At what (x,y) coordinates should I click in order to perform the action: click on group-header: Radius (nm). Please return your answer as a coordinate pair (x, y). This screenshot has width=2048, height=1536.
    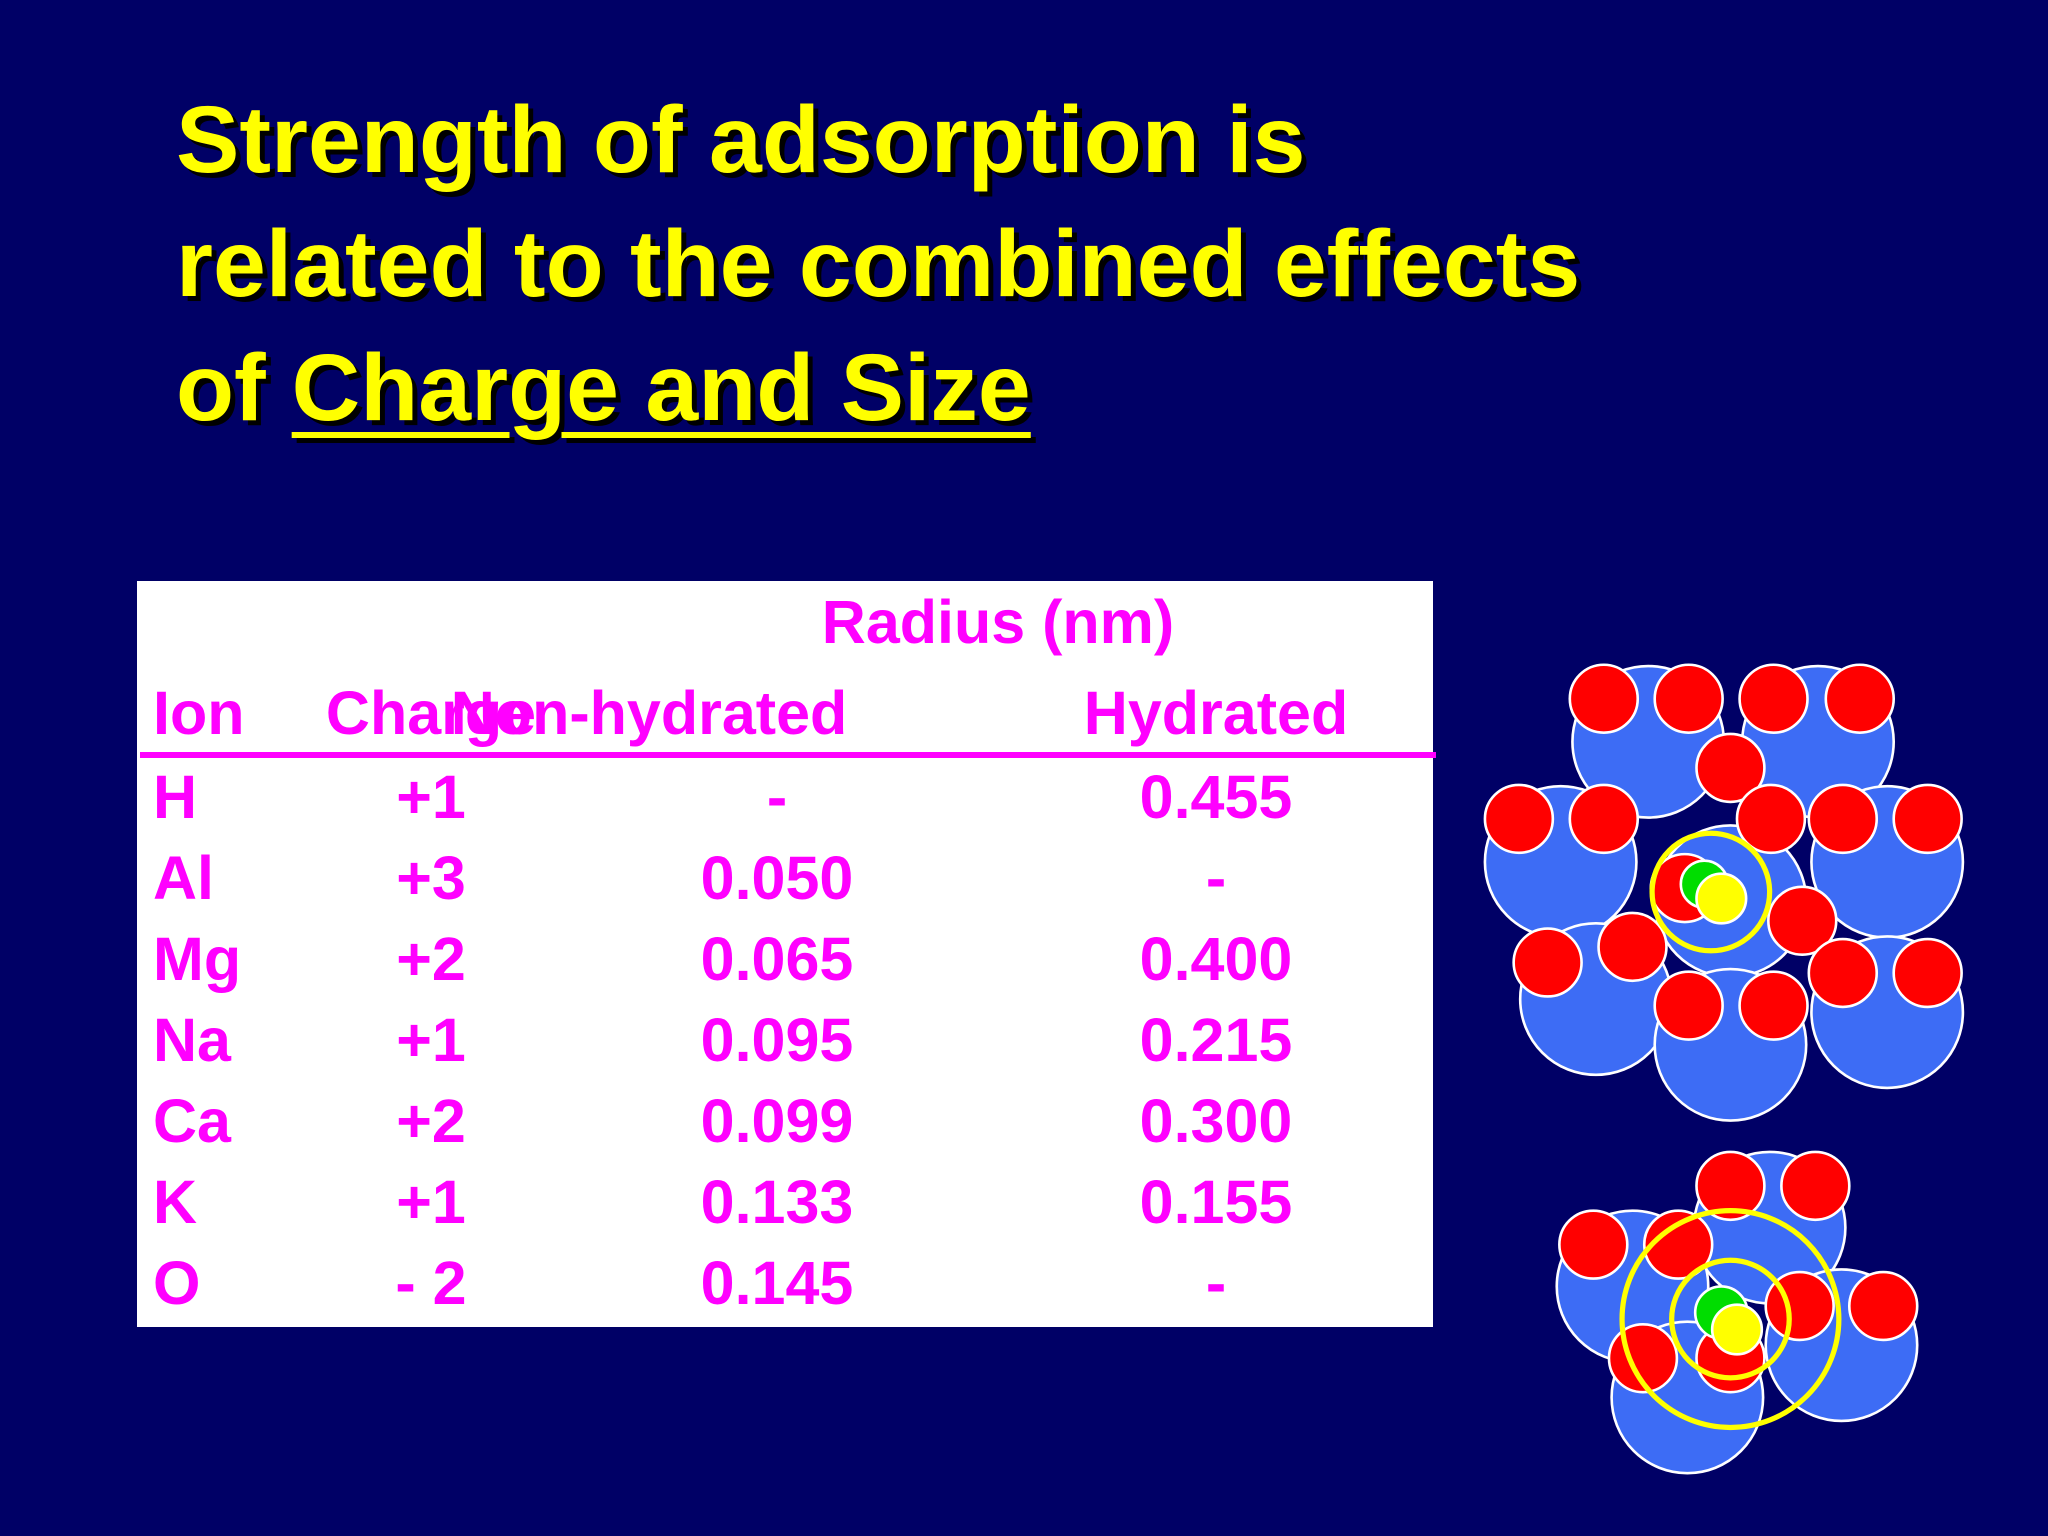
    Looking at the image, I should click on (998, 622).